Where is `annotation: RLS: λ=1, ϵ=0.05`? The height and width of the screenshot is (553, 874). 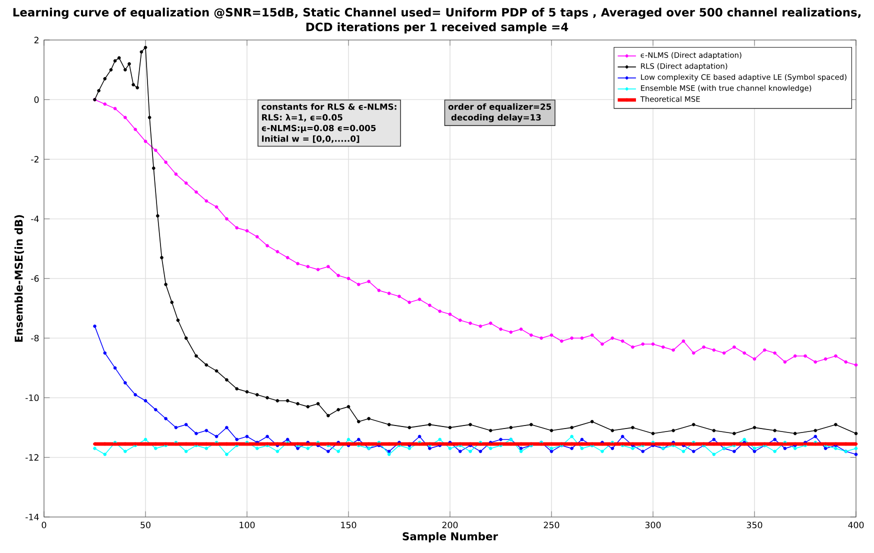
annotation: RLS: λ=1, ϵ=0.05 is located at coordinates (302, 118).